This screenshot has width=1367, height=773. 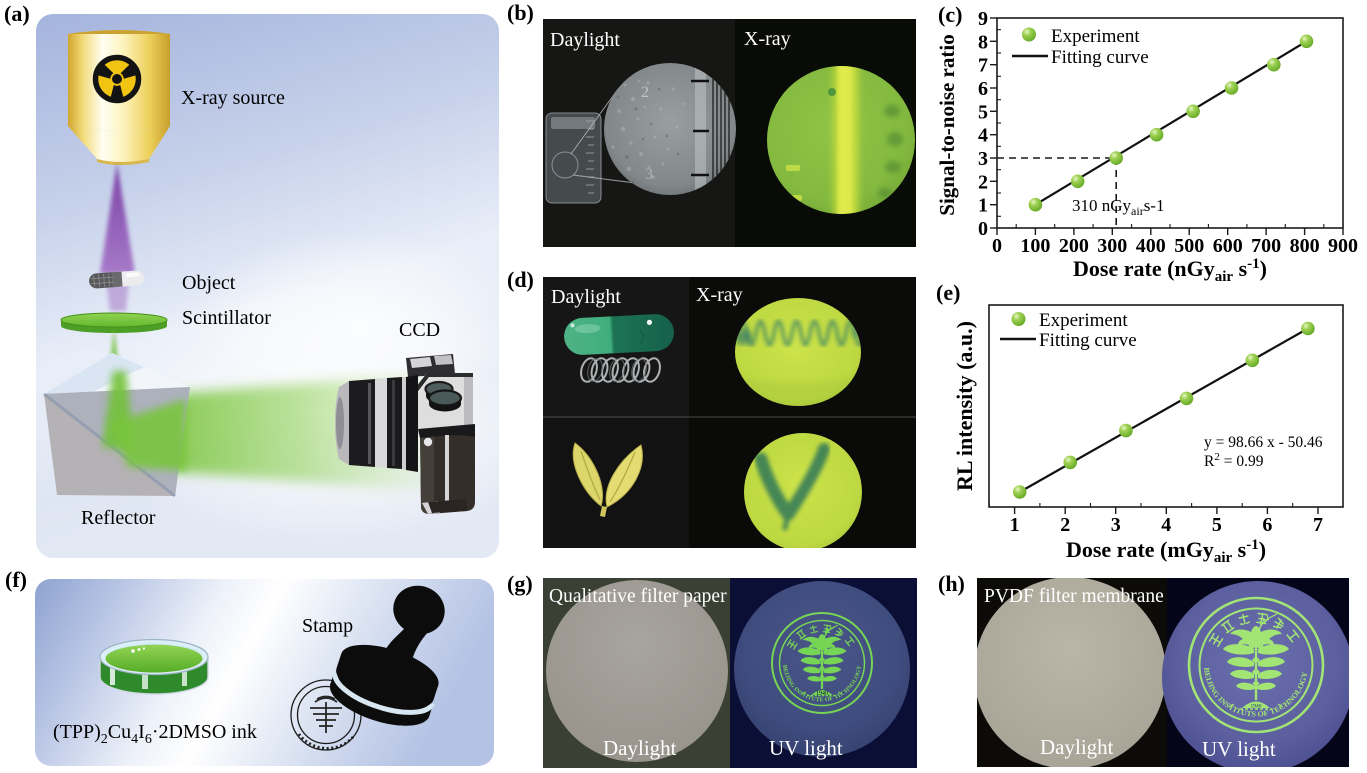 What do you see at coordinates (1189, 246) in the screenshot?
I see `svg-text: 500` at bounding box center [1189, 246].